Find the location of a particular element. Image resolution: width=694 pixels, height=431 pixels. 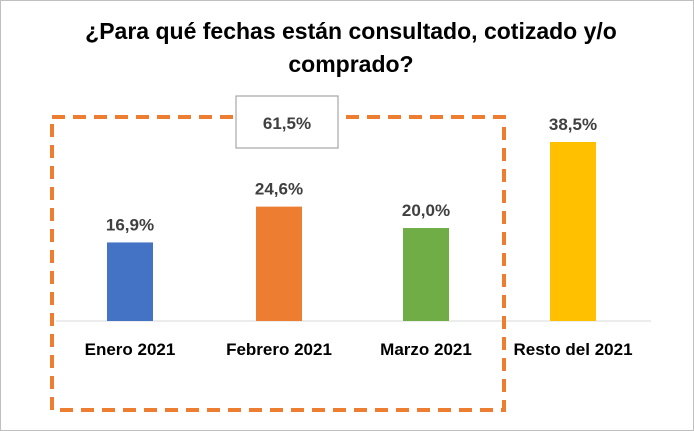

data-label-1: 16,9% is located at coordinates (130, 224).